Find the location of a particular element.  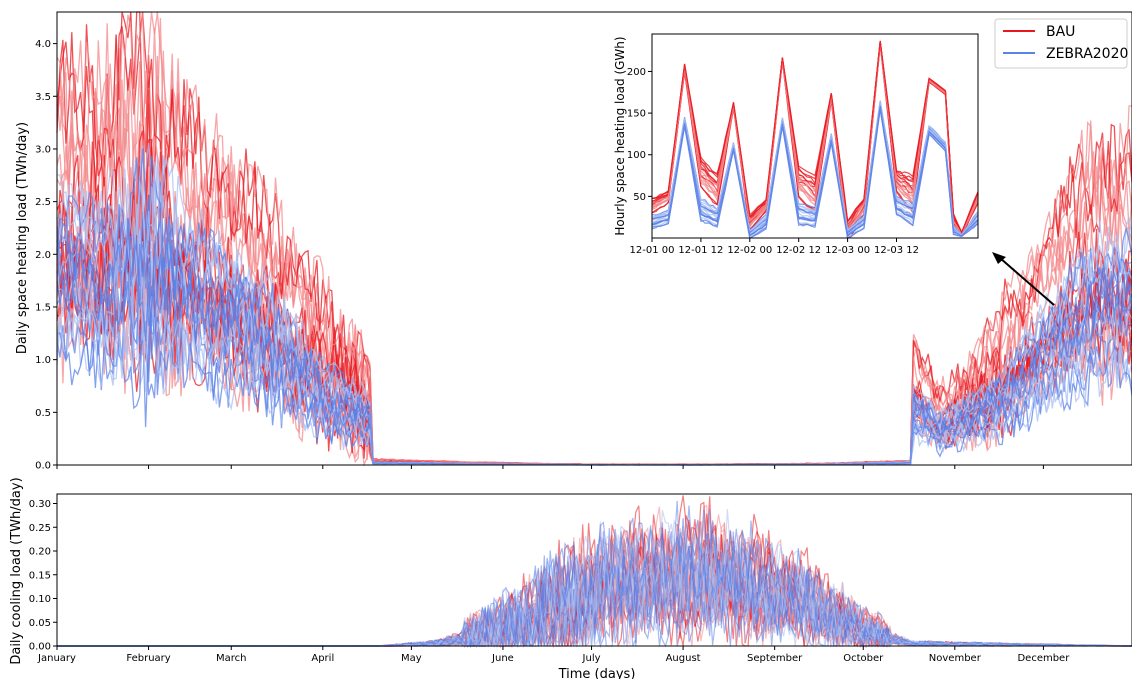

heating-ytick-label: 2.0 is located at coordinates (43, 255).